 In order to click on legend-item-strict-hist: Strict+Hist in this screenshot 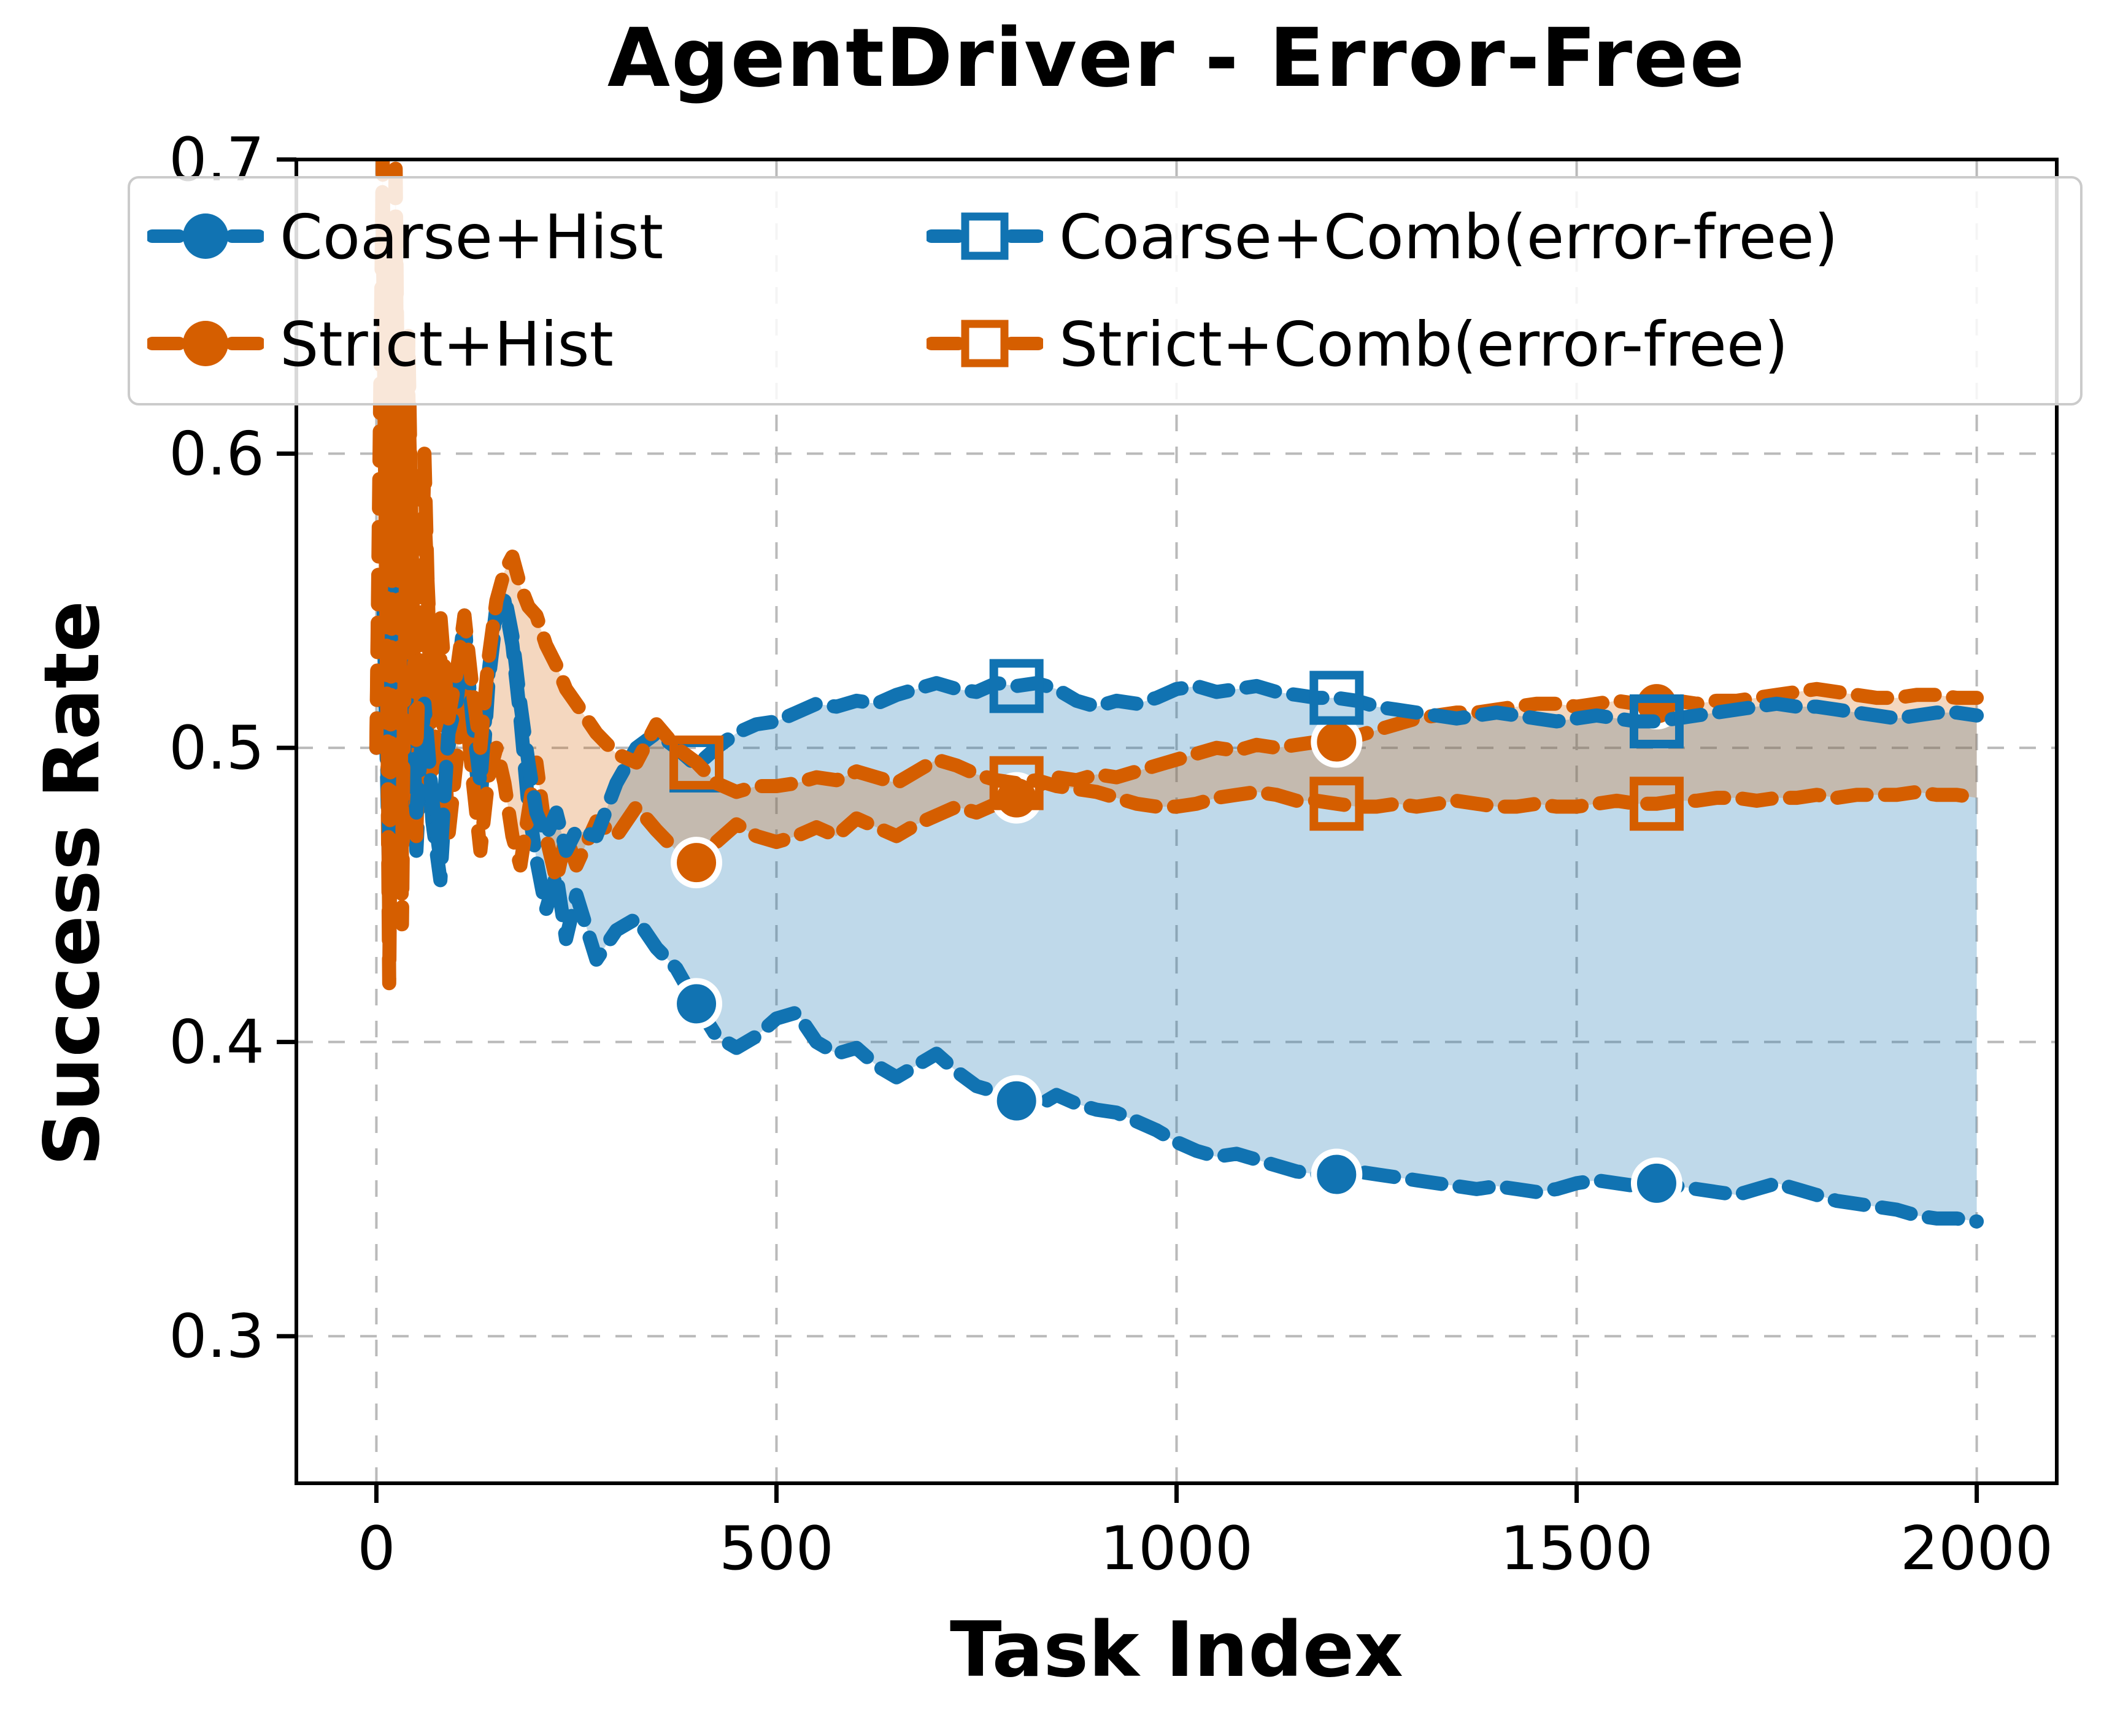, I will do `click(536, 344)`.